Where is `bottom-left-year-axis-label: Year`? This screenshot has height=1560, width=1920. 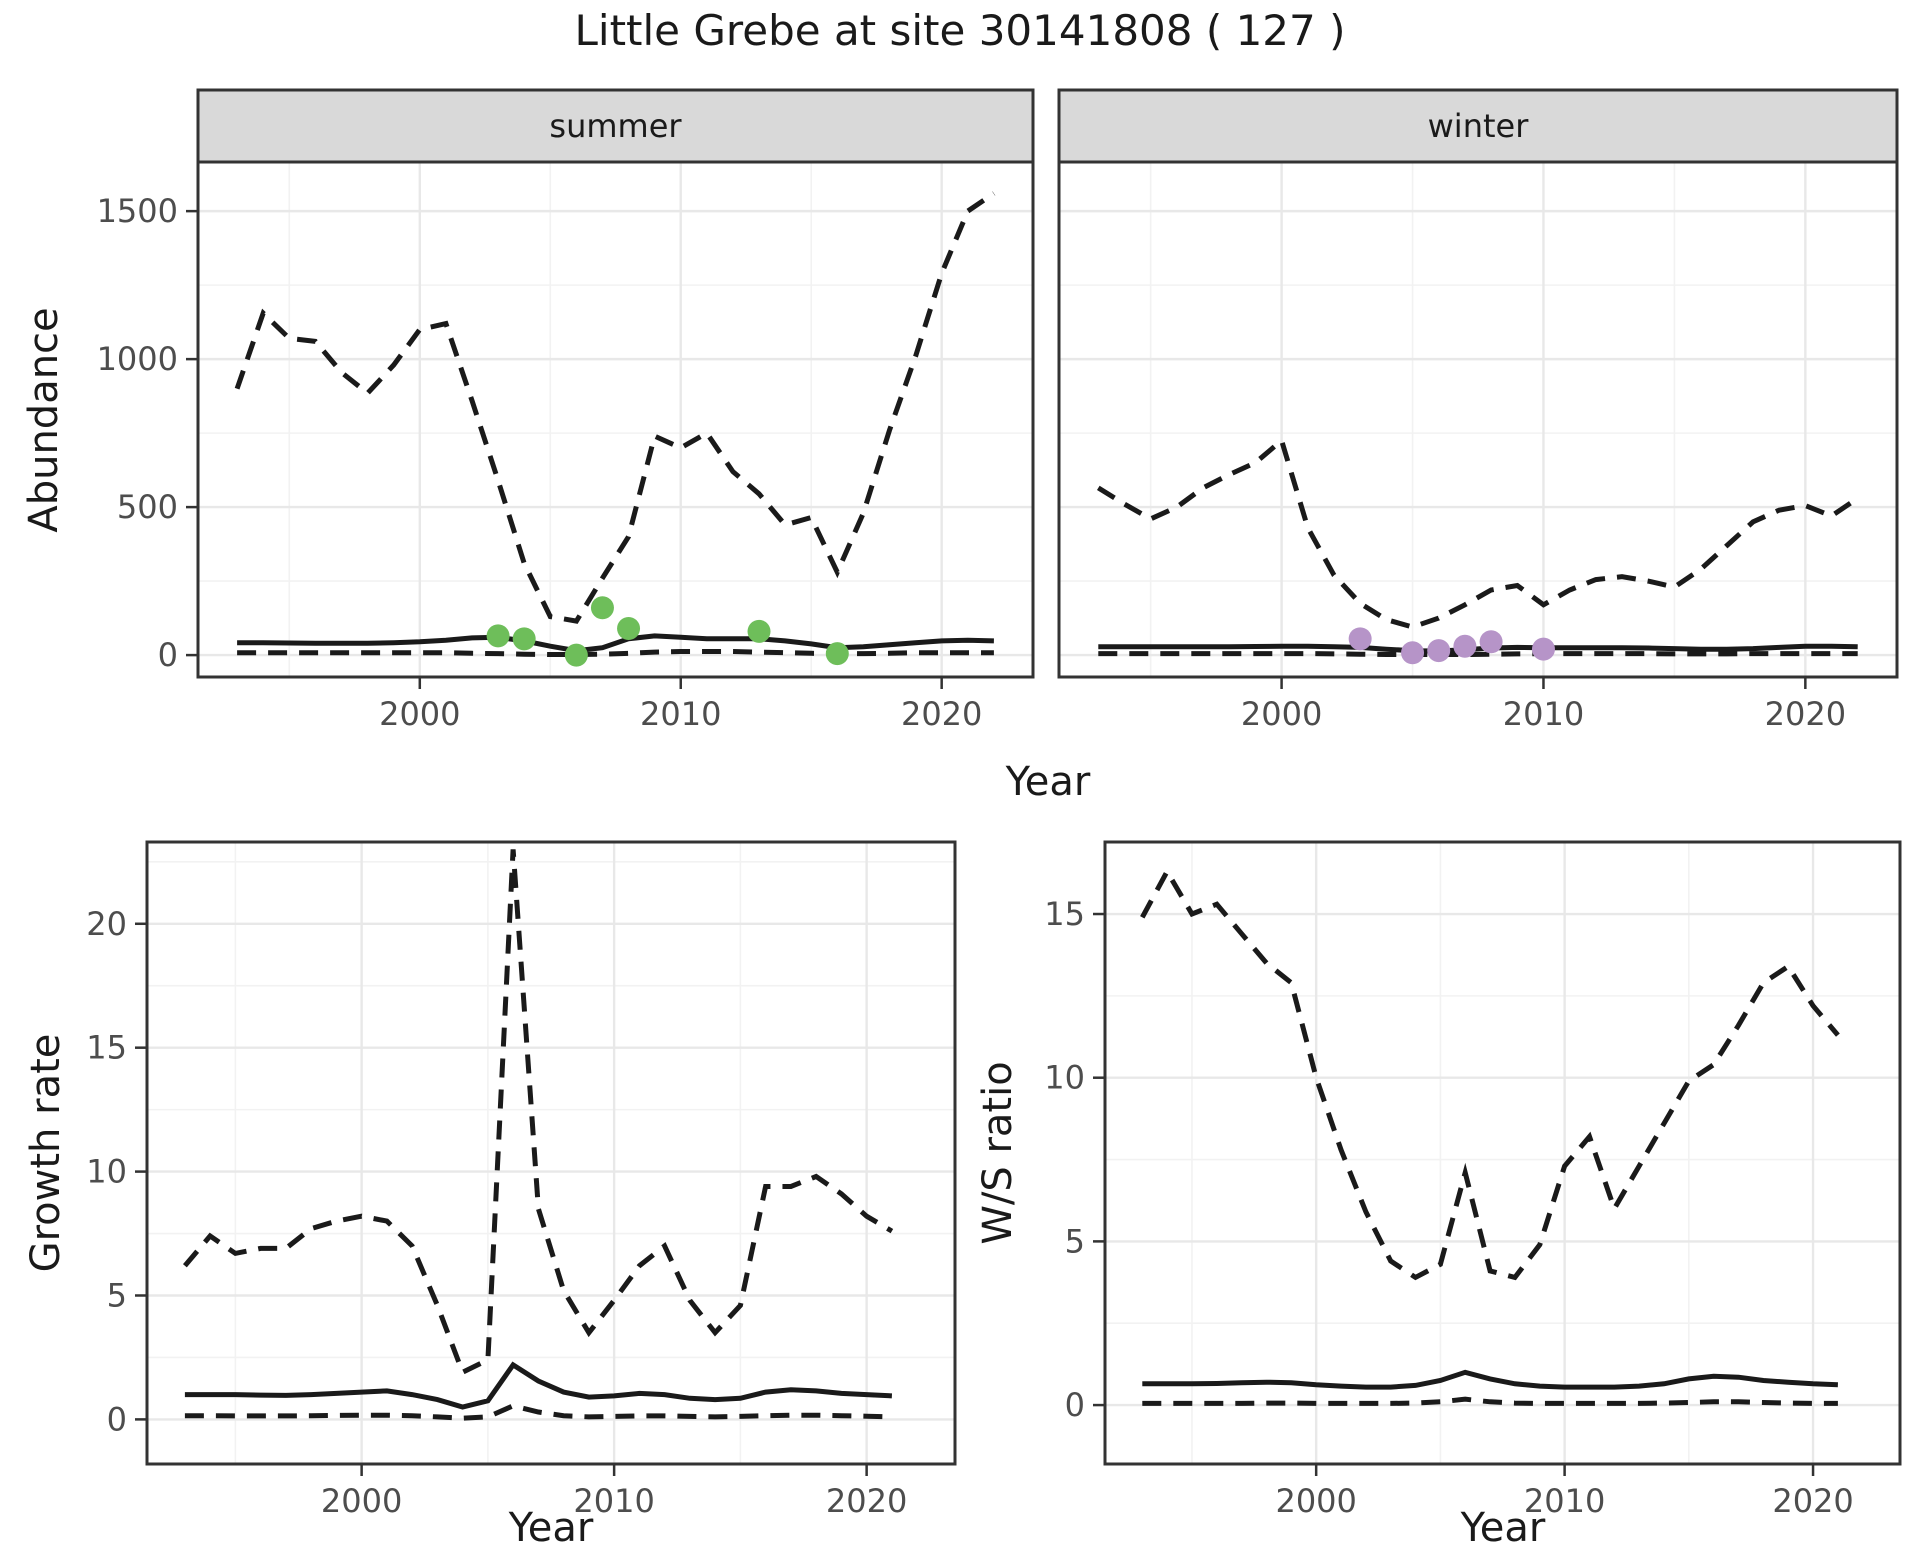
bottom-left-year-axis-label: Year is located at coordinates (551, 1528).